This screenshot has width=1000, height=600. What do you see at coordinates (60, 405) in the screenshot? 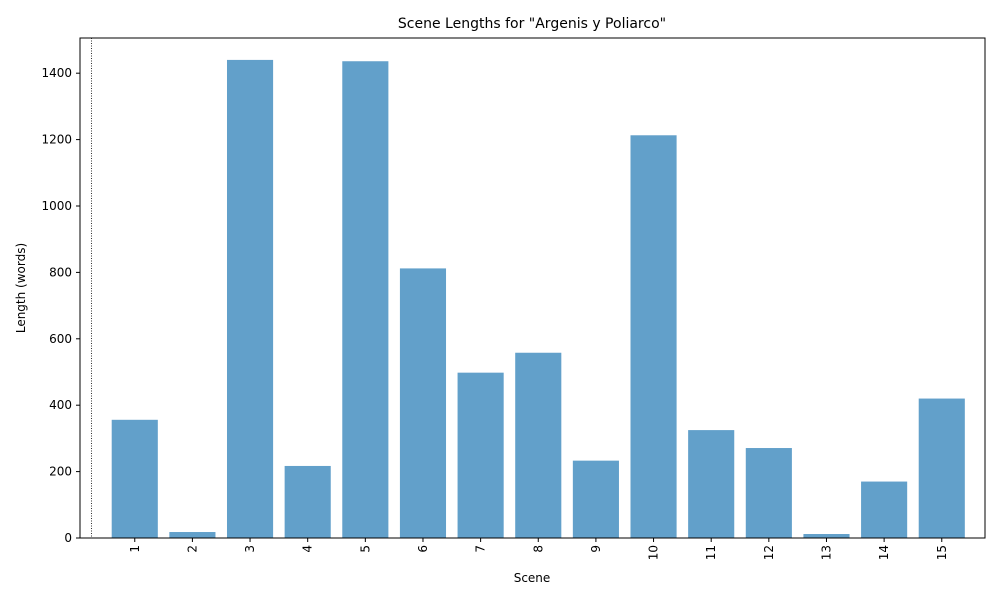
I see `y-tick-label-400: 400` at bounding box center [60, 405].